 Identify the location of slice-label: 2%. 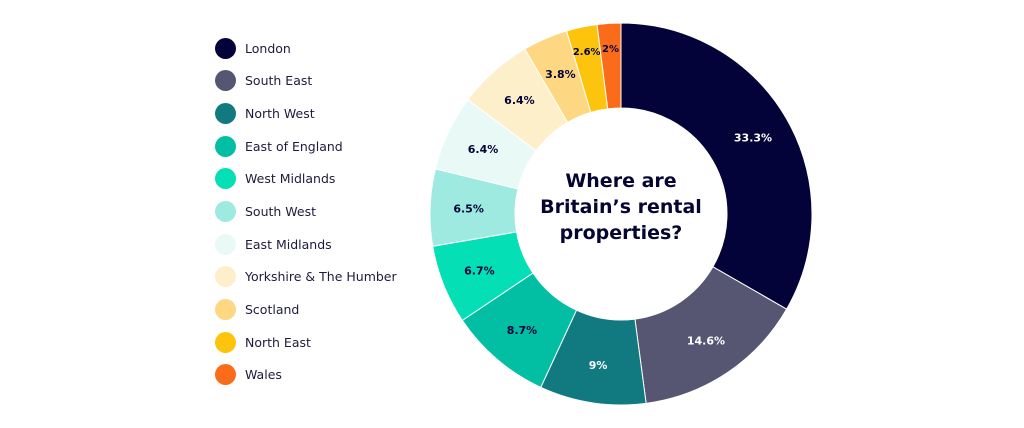
(610, 49).